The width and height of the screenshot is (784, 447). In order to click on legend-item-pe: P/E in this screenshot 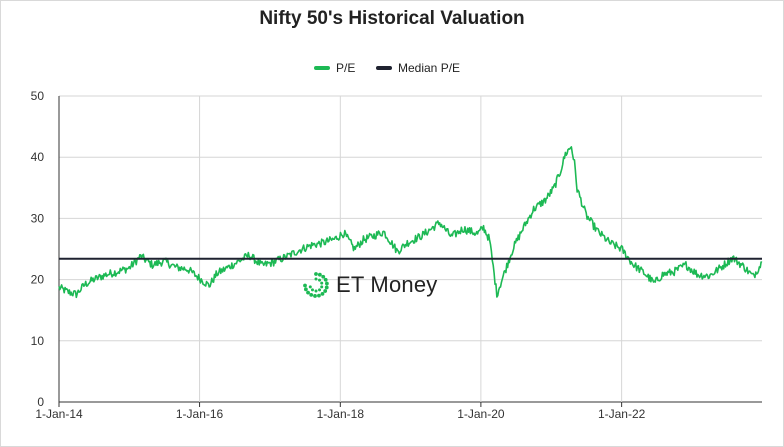, I will do `click(334, 68)`.